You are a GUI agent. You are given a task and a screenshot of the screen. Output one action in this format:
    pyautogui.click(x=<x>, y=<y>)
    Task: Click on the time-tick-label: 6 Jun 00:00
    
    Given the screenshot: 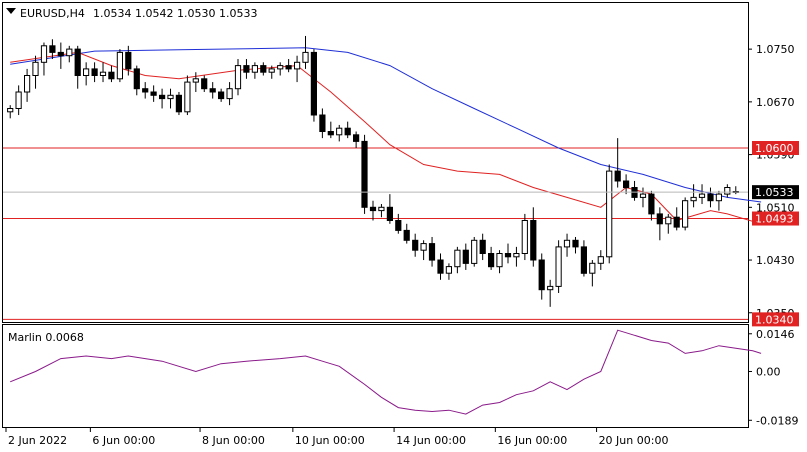 What is the action you would take?
    pyautogui.click(x=123, y=440)
    